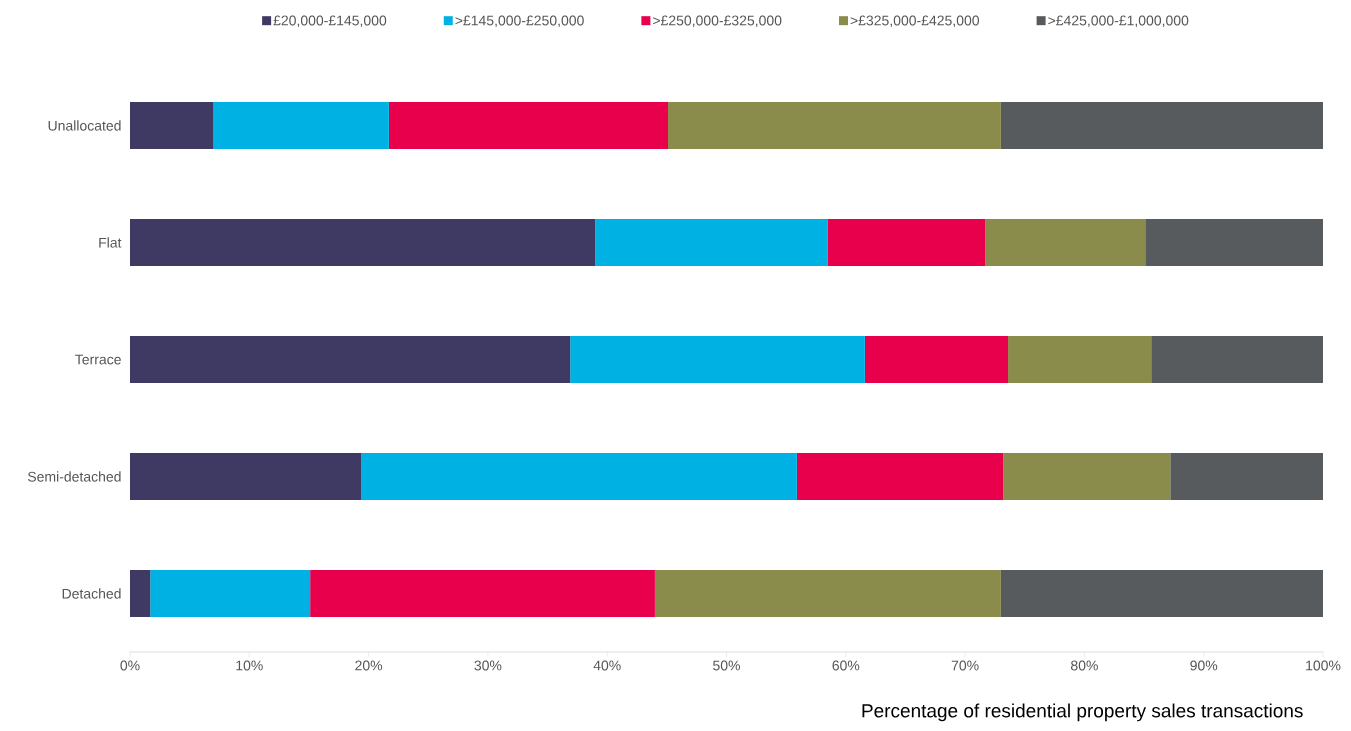 The image size is (1351, 731). I want to click on y-tick-label: Semi-detached, so click(74, 476).